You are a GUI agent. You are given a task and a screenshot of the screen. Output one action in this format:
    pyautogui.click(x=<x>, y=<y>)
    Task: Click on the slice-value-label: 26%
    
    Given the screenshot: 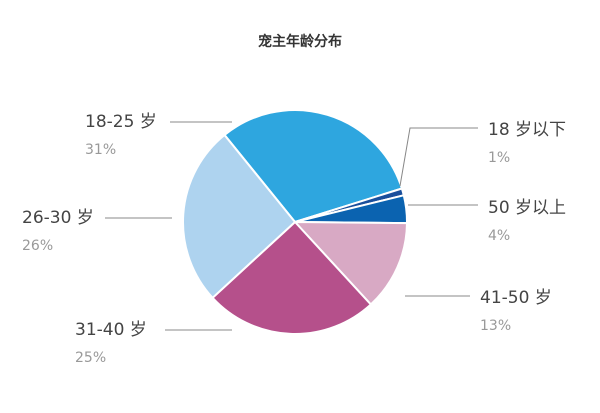 What is the action you would take?
    pyautogui.click(x=37, y=246)
    